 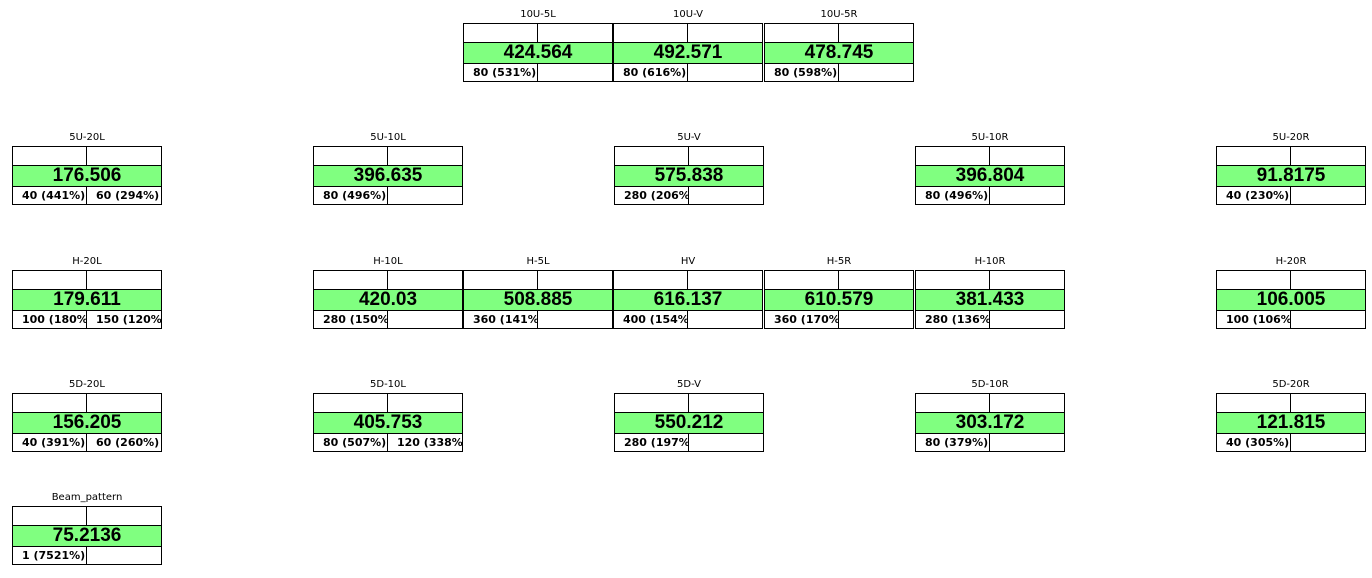 I want to click on cell-box: 381.433 280 (136%), so click(x=990, y=299).